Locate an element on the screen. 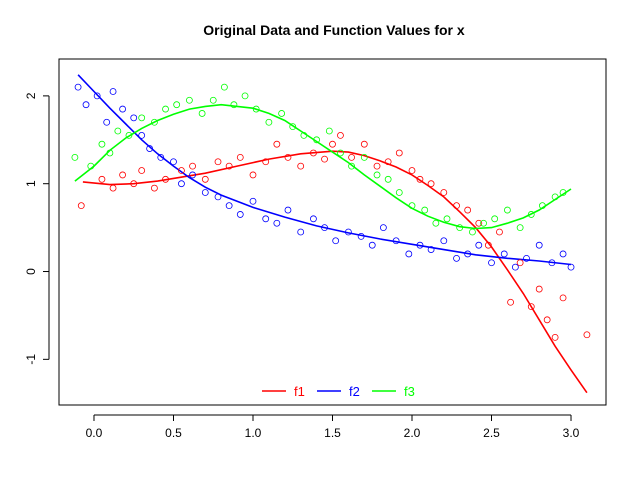 The image size is (640, 480). y-tick-label: 0 is located at coordinates (31, 271).